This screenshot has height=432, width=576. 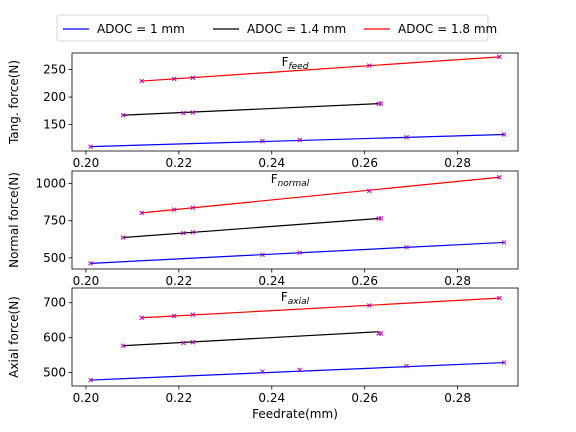 I want to click on panel-title: Faxial, so click(x=295, y=298).